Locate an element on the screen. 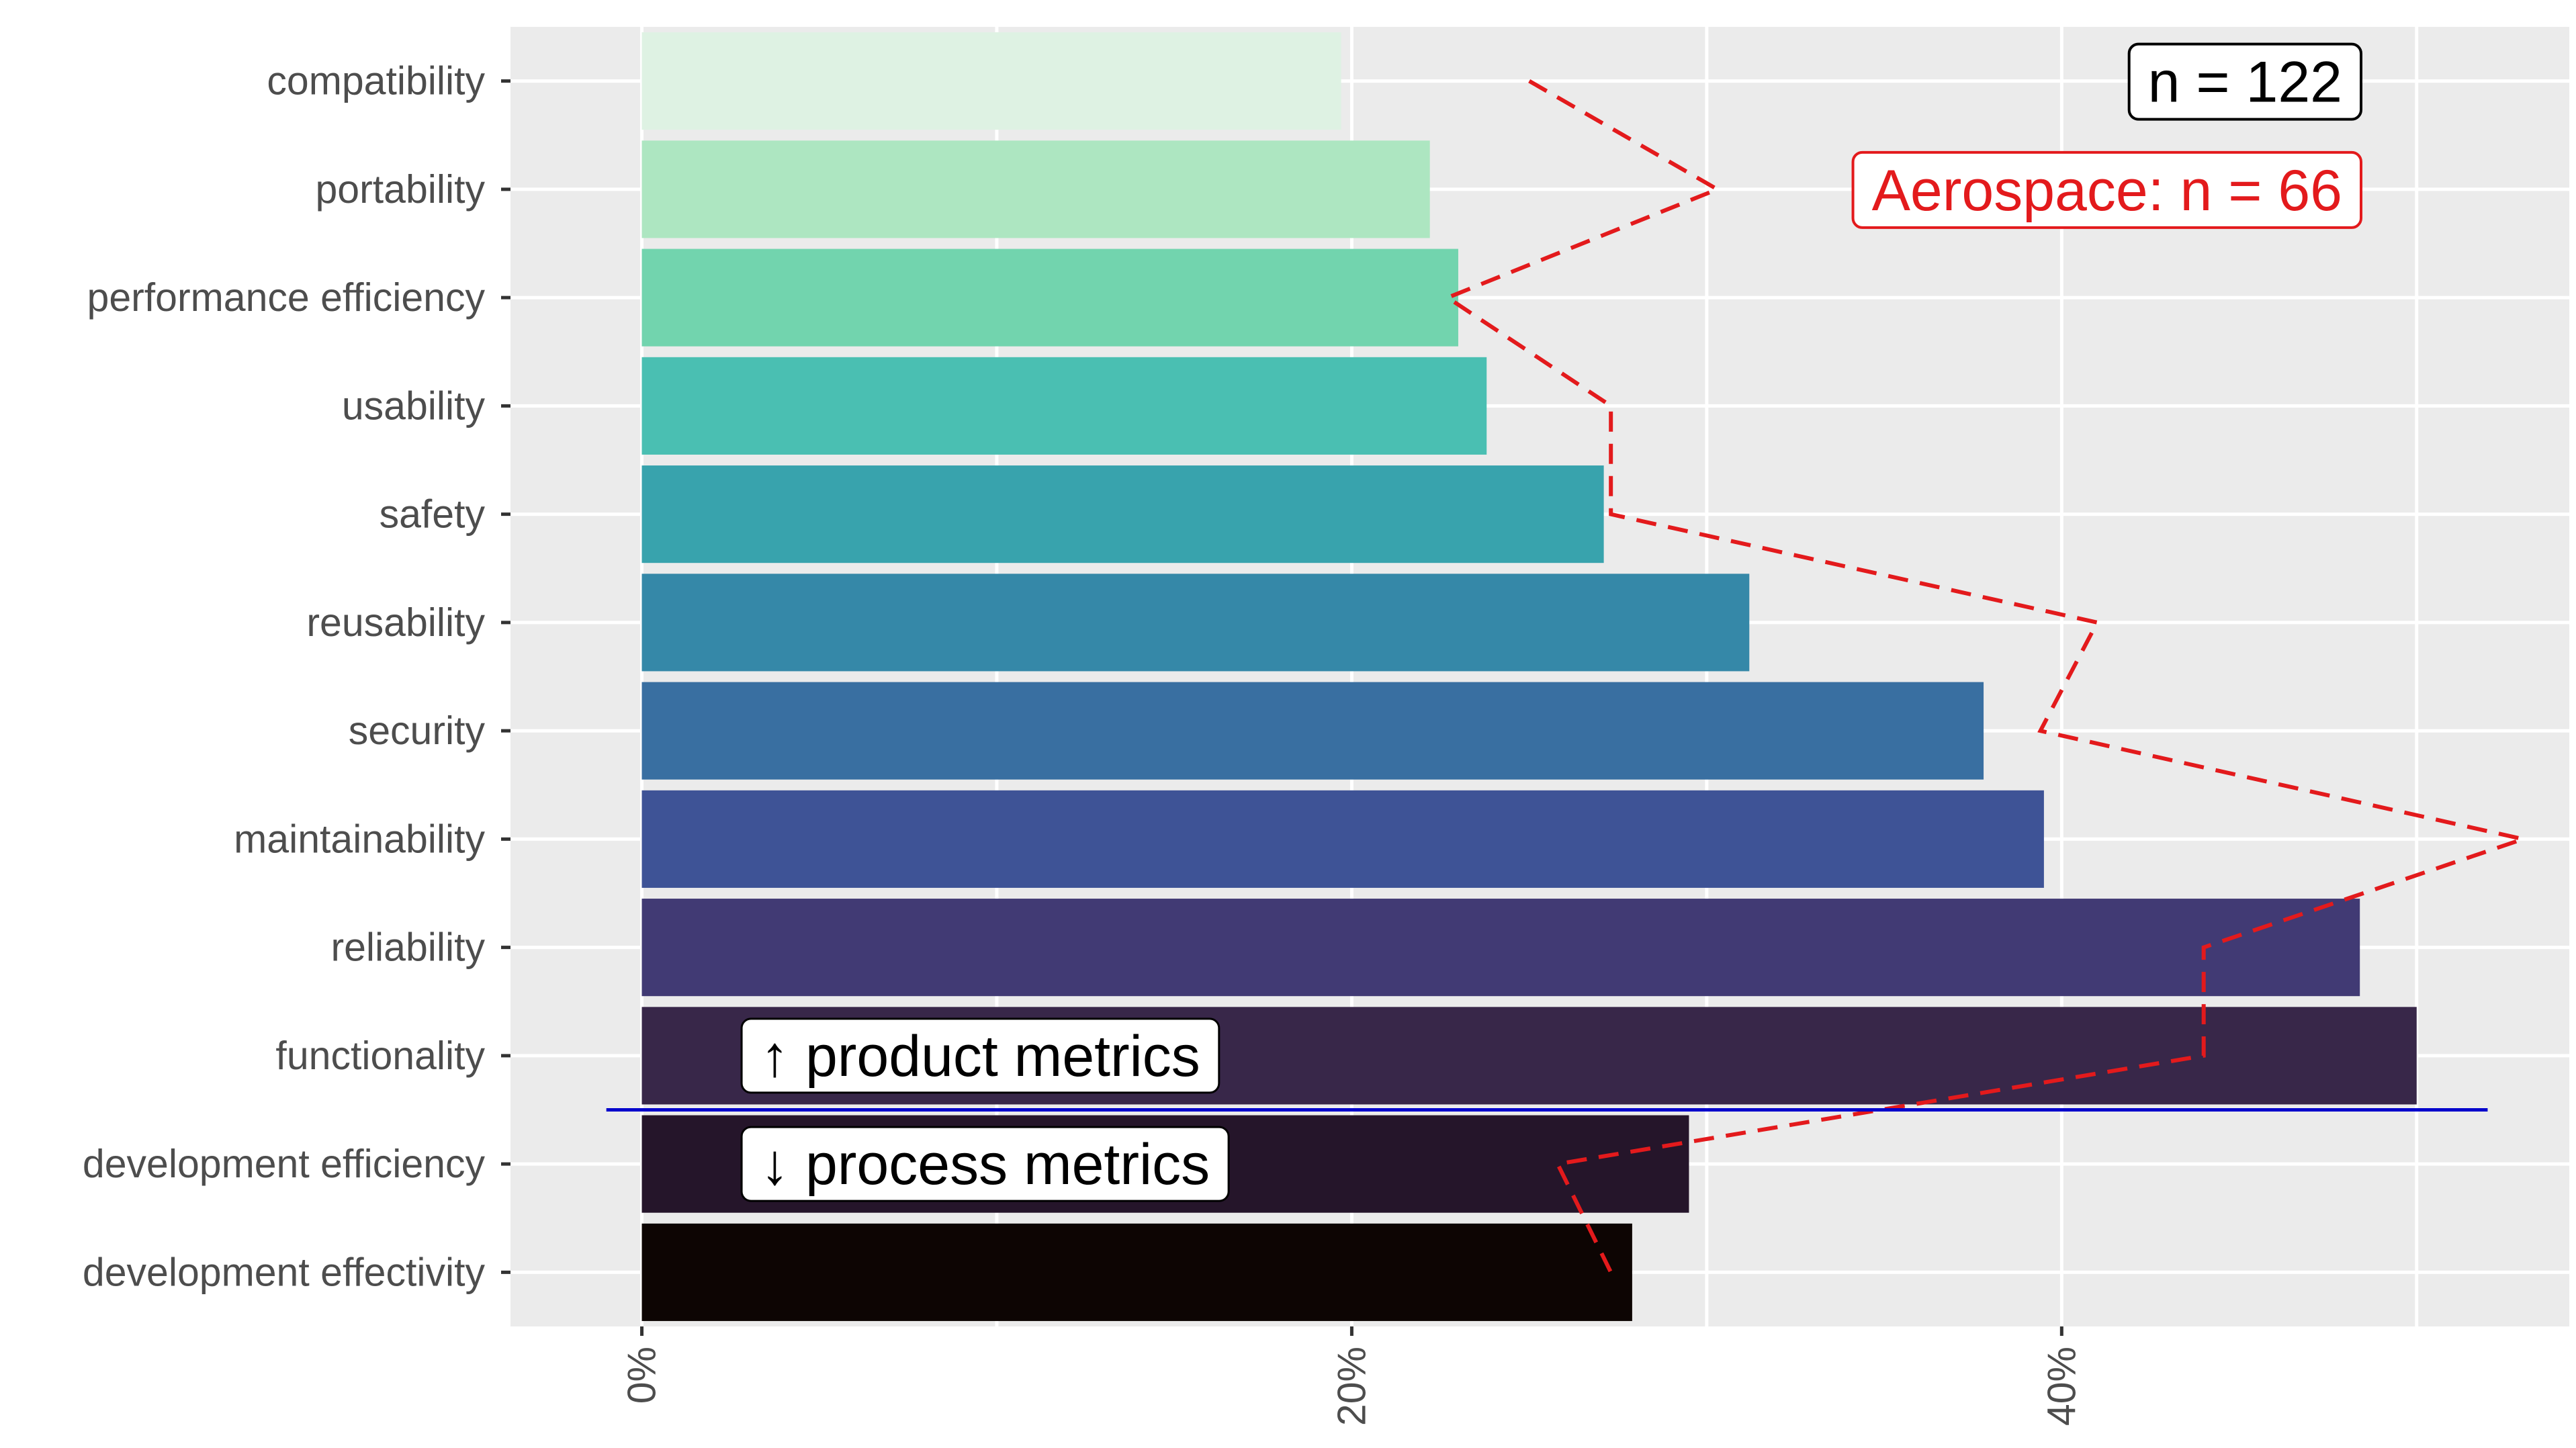  y-tick-label: portability is located at coordinates (400, 189).